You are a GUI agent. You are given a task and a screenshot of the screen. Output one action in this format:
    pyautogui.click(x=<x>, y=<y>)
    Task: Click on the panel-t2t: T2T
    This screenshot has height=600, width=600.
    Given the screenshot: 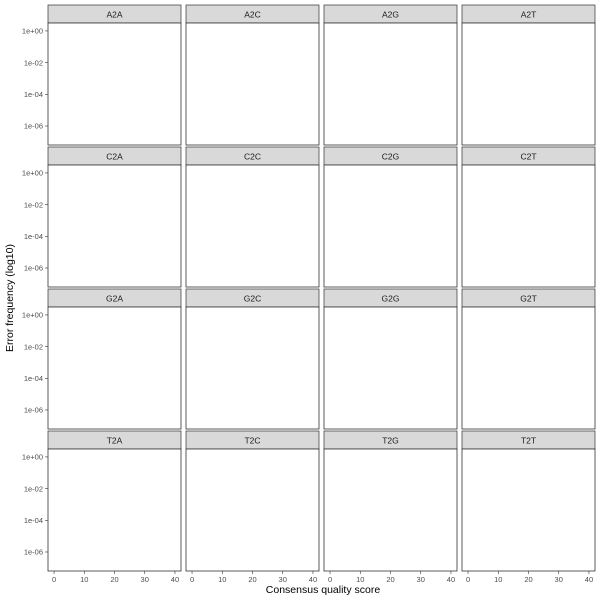 What is the action you would take?
    pyautogui.click(x=528, y=501)
    